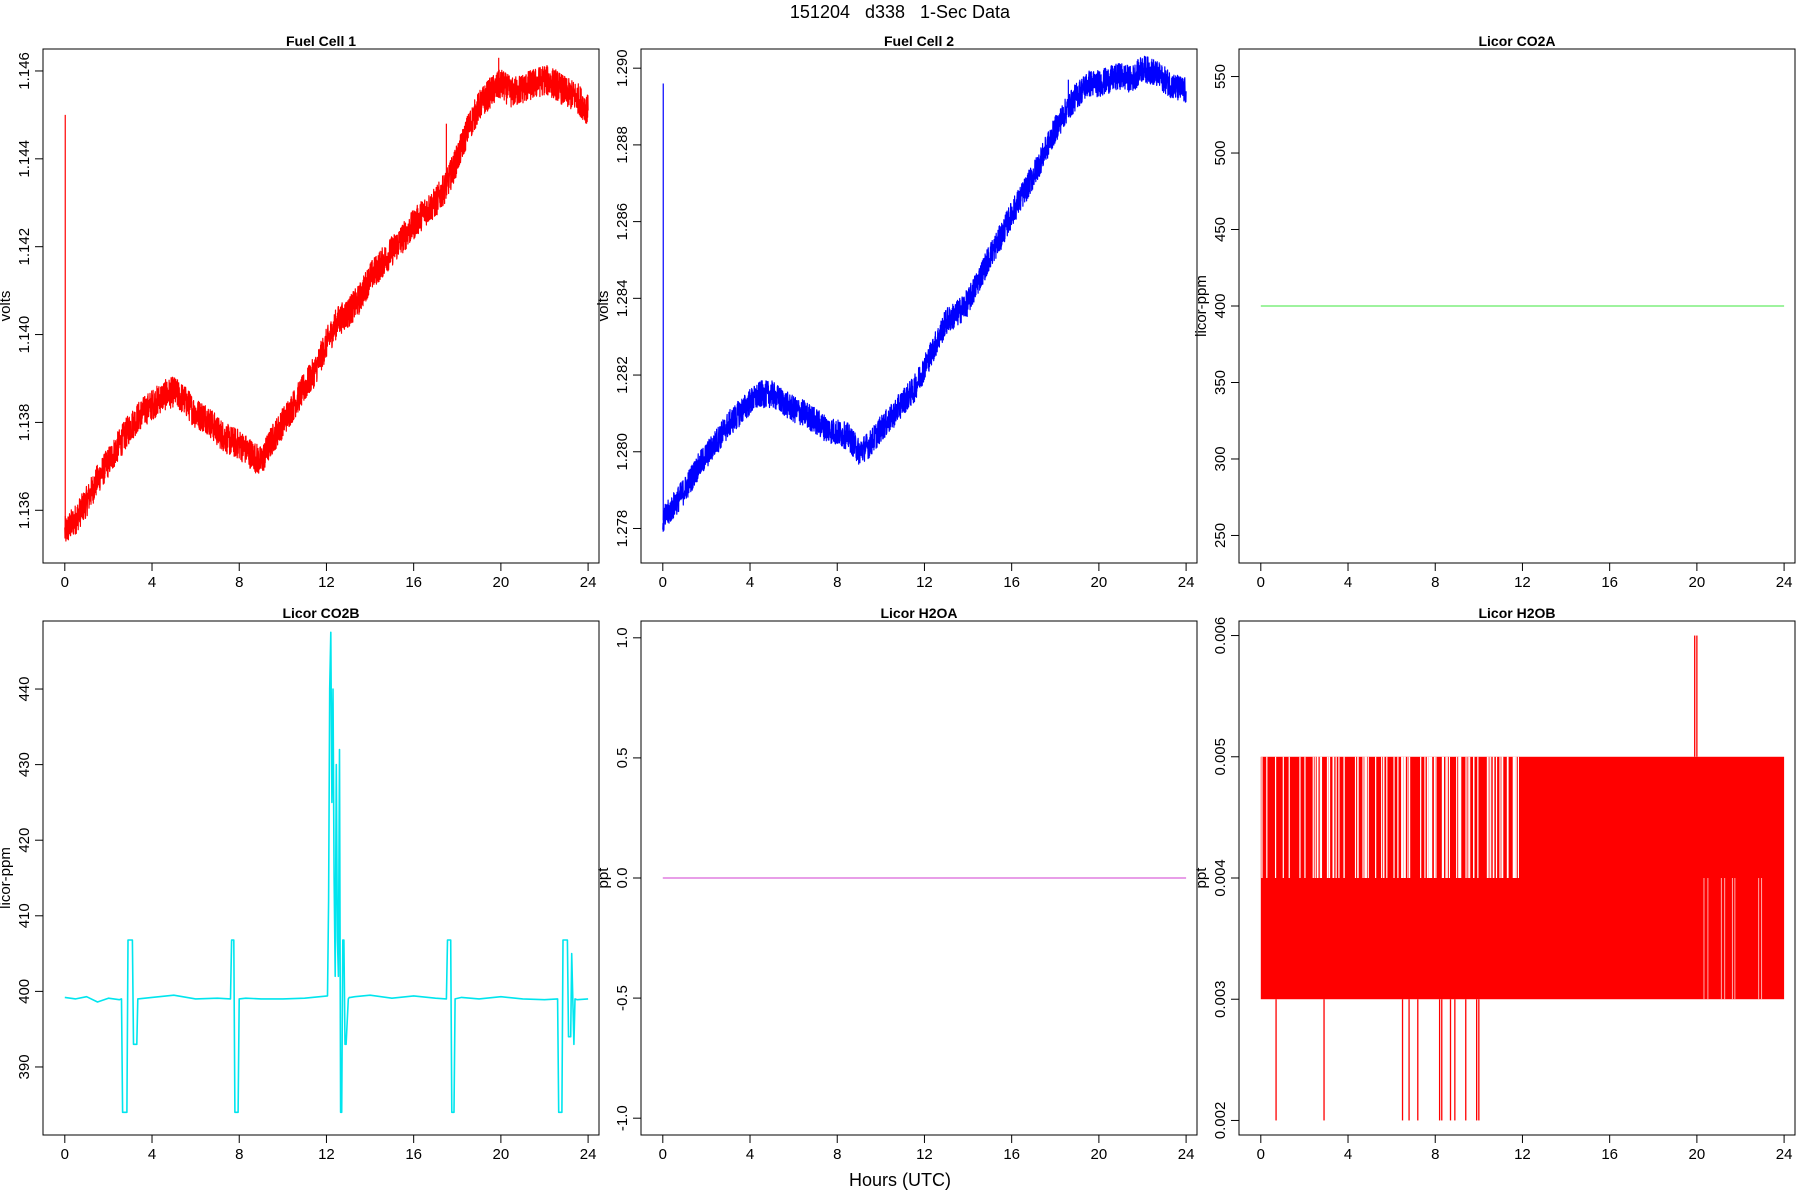 This screenshot has height=1200, width=1800. I want to click on y-tick-label: 0.0, so click(622, 878).